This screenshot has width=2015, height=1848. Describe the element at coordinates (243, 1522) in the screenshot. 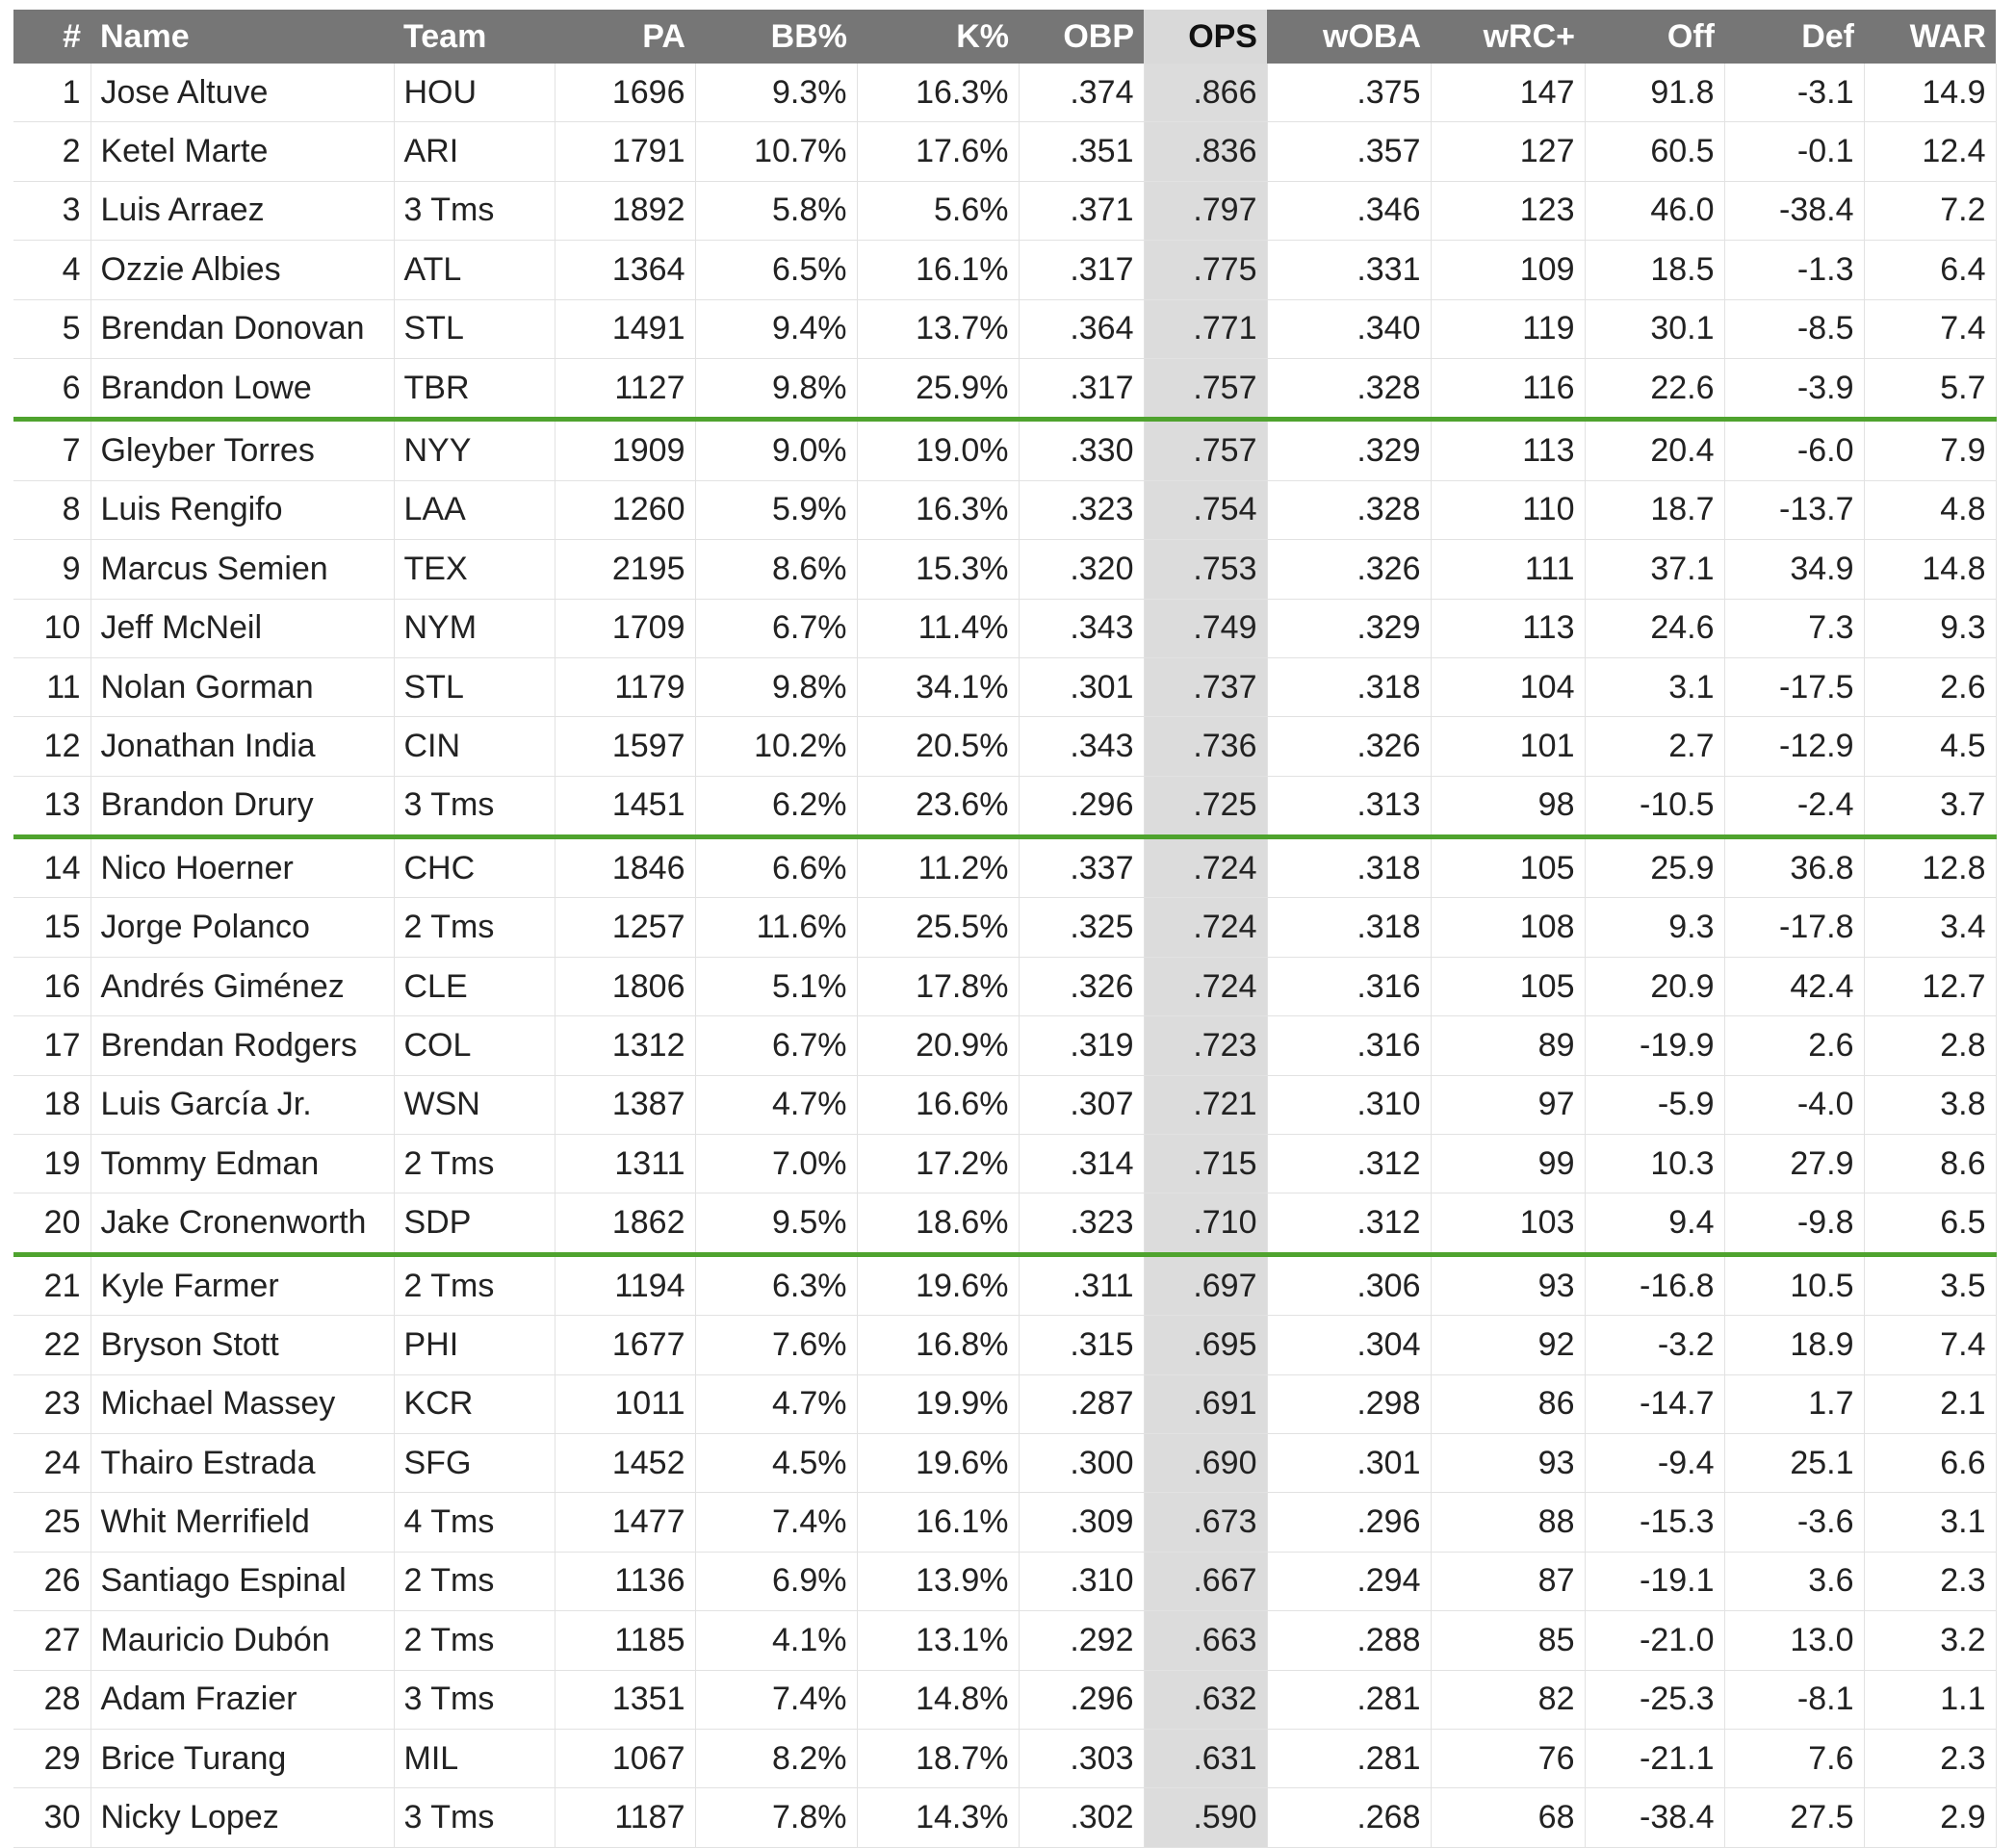

I see `cell-name: Whit Merrifield` at that location.